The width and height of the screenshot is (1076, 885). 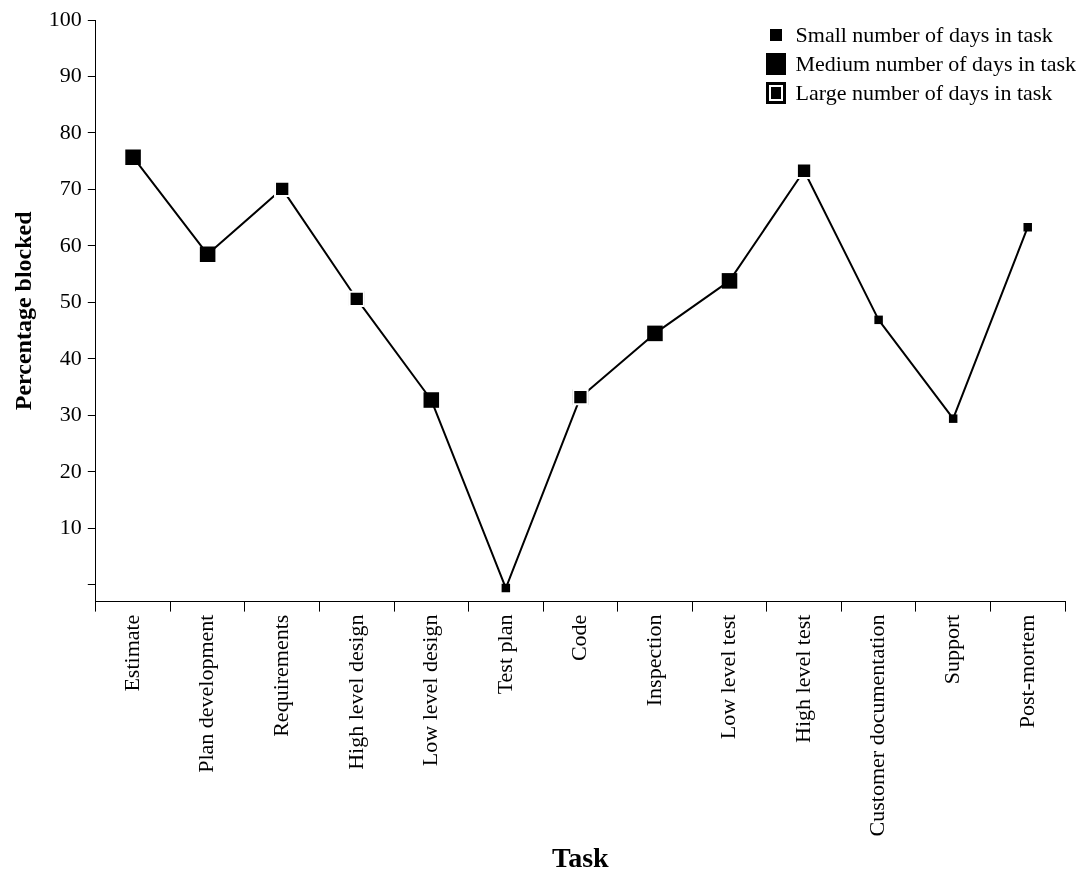 What do you see at coordinates (22, 310) in the screenshot?
I see `y-axis-title: Percentage blocked` at bounding box center [22, 310].